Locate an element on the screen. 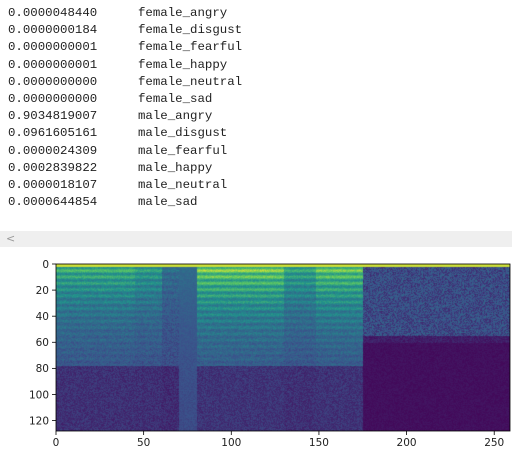  emotion-label: female_happy is located at coordinates (183, 64).